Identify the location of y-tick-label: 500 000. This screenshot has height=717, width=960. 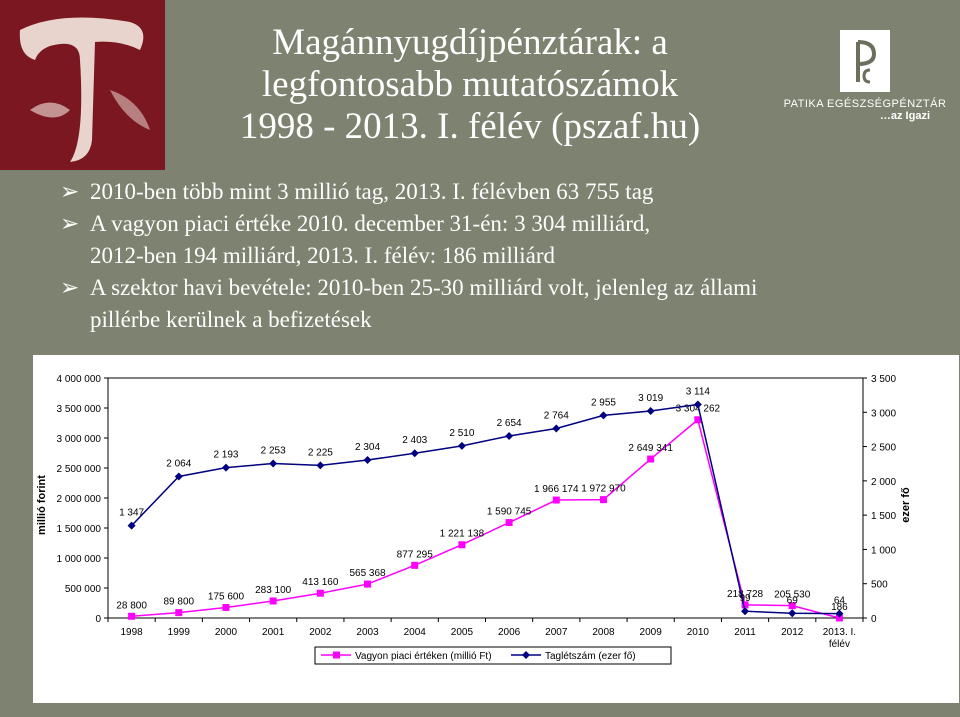
(83, 589).